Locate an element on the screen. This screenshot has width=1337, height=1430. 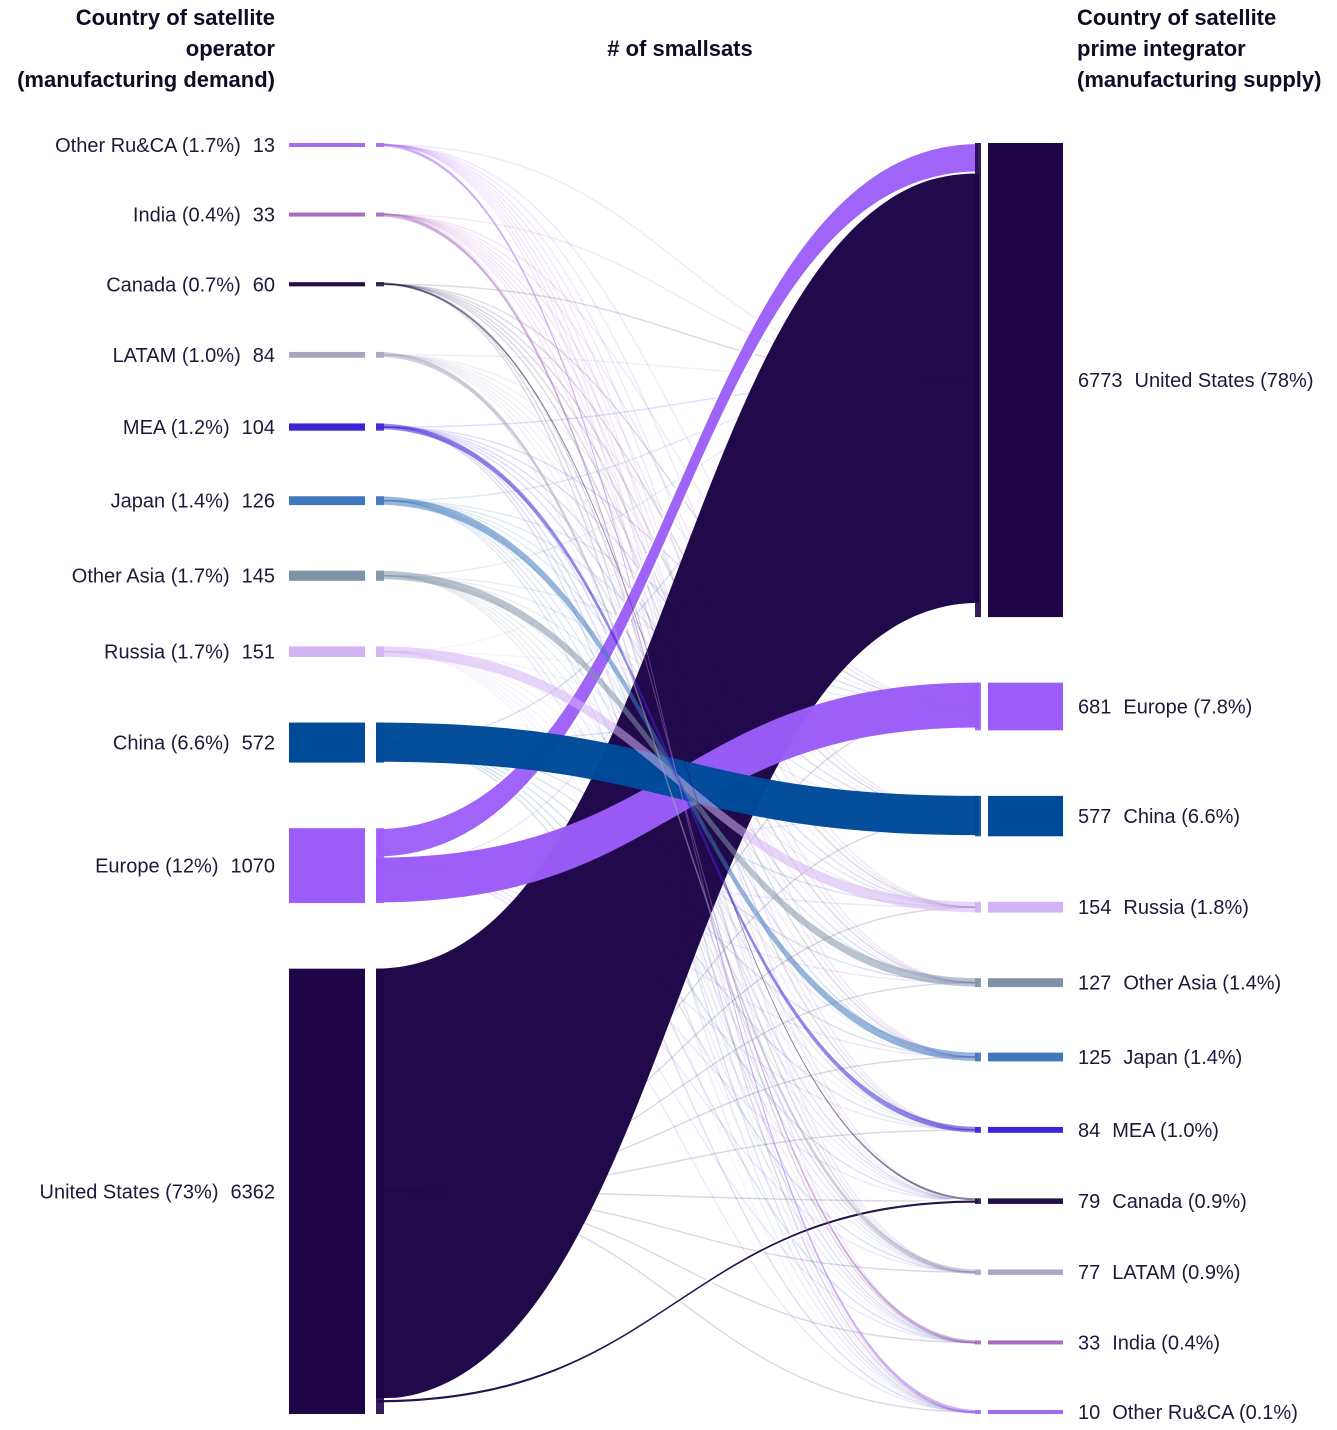
target-label-name-canada: Canada (0.9%) is located at coordinates (1179, 1202).